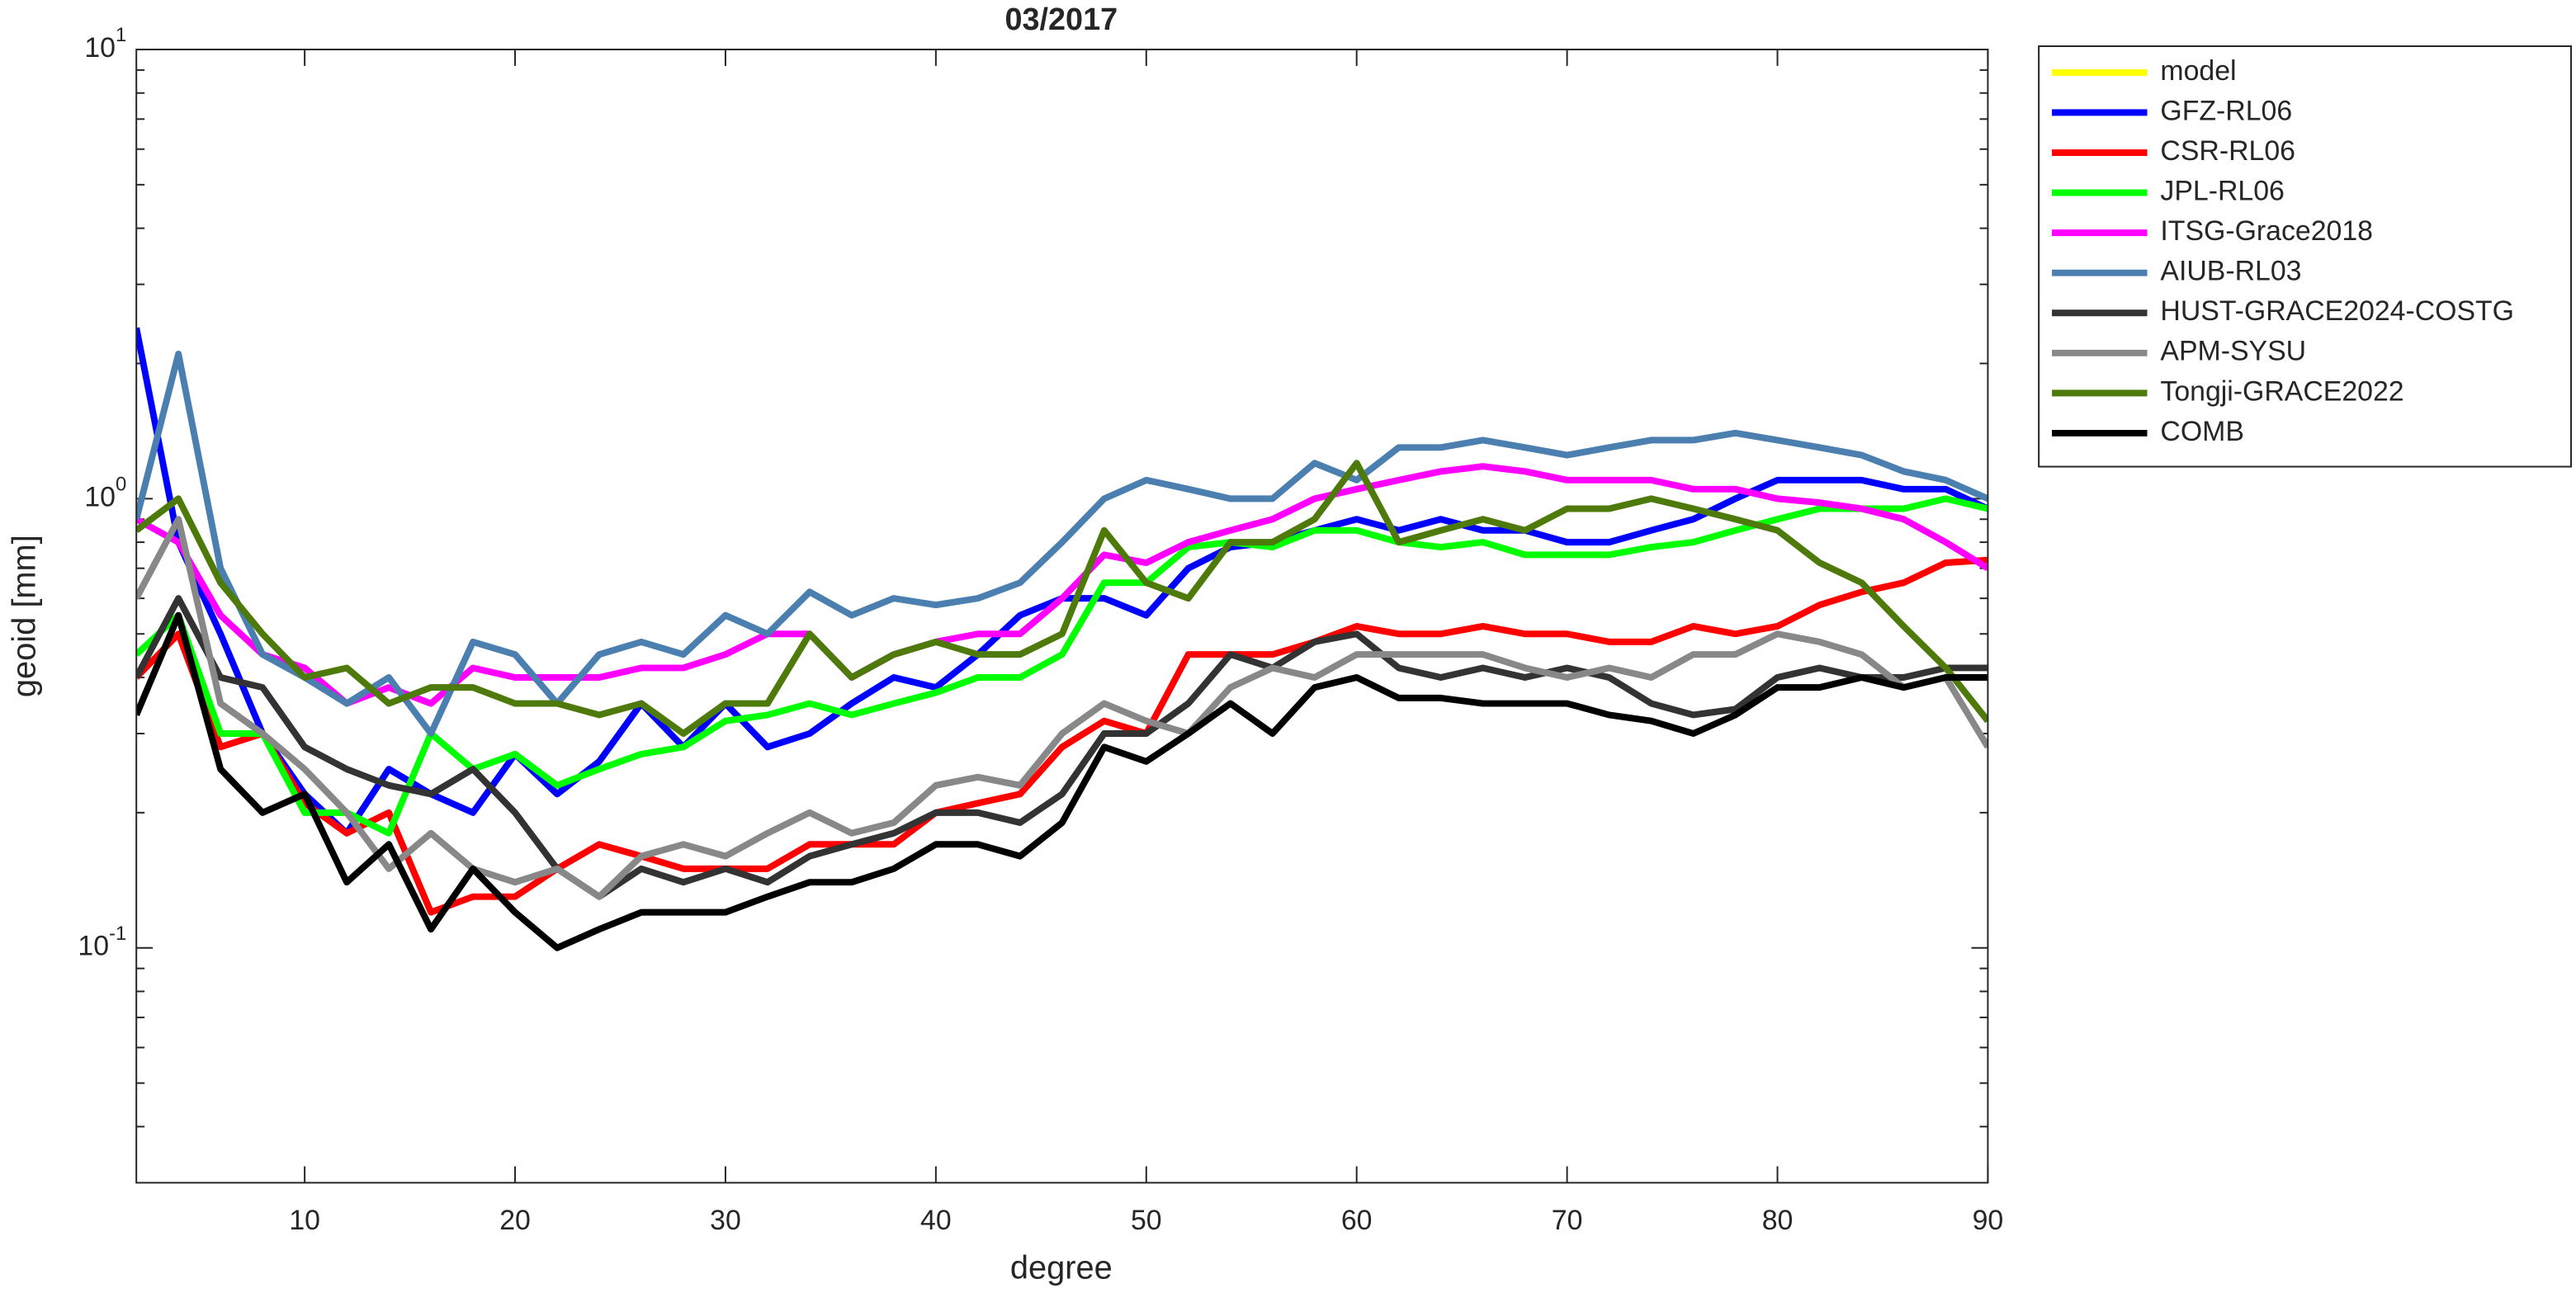 The width and height of the screenshot is (2576, 1293). What do you see at coordinates (2222, 191) in the screenshot?
I see `legend-label: JPL-RL06` at bounding box center [2222, 191].